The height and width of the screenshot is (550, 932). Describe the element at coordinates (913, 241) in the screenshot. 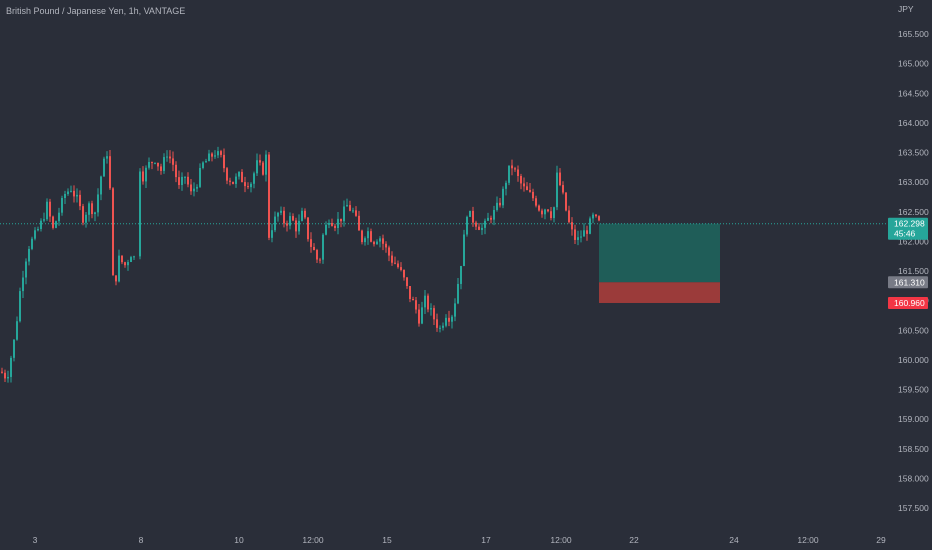

I see `y-tick-label: 162.000` at that location.